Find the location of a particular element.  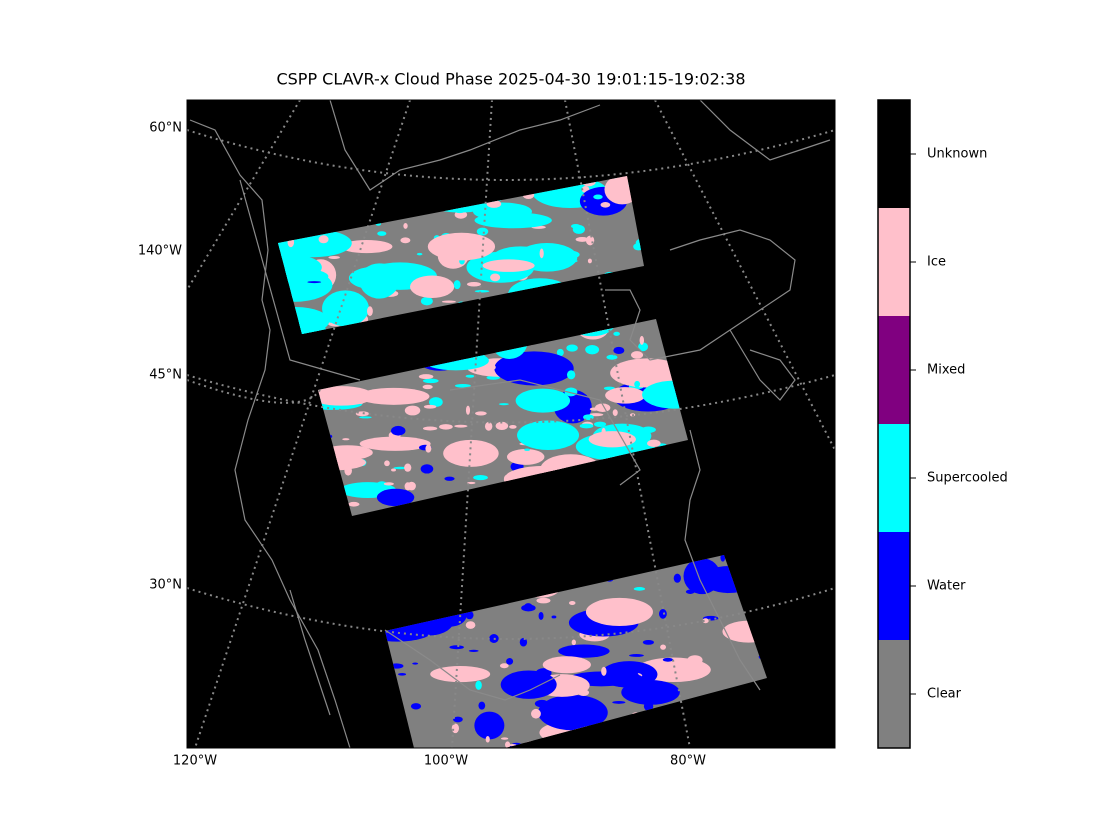

lon-label: 80°W is located at coordinates (688, 761).